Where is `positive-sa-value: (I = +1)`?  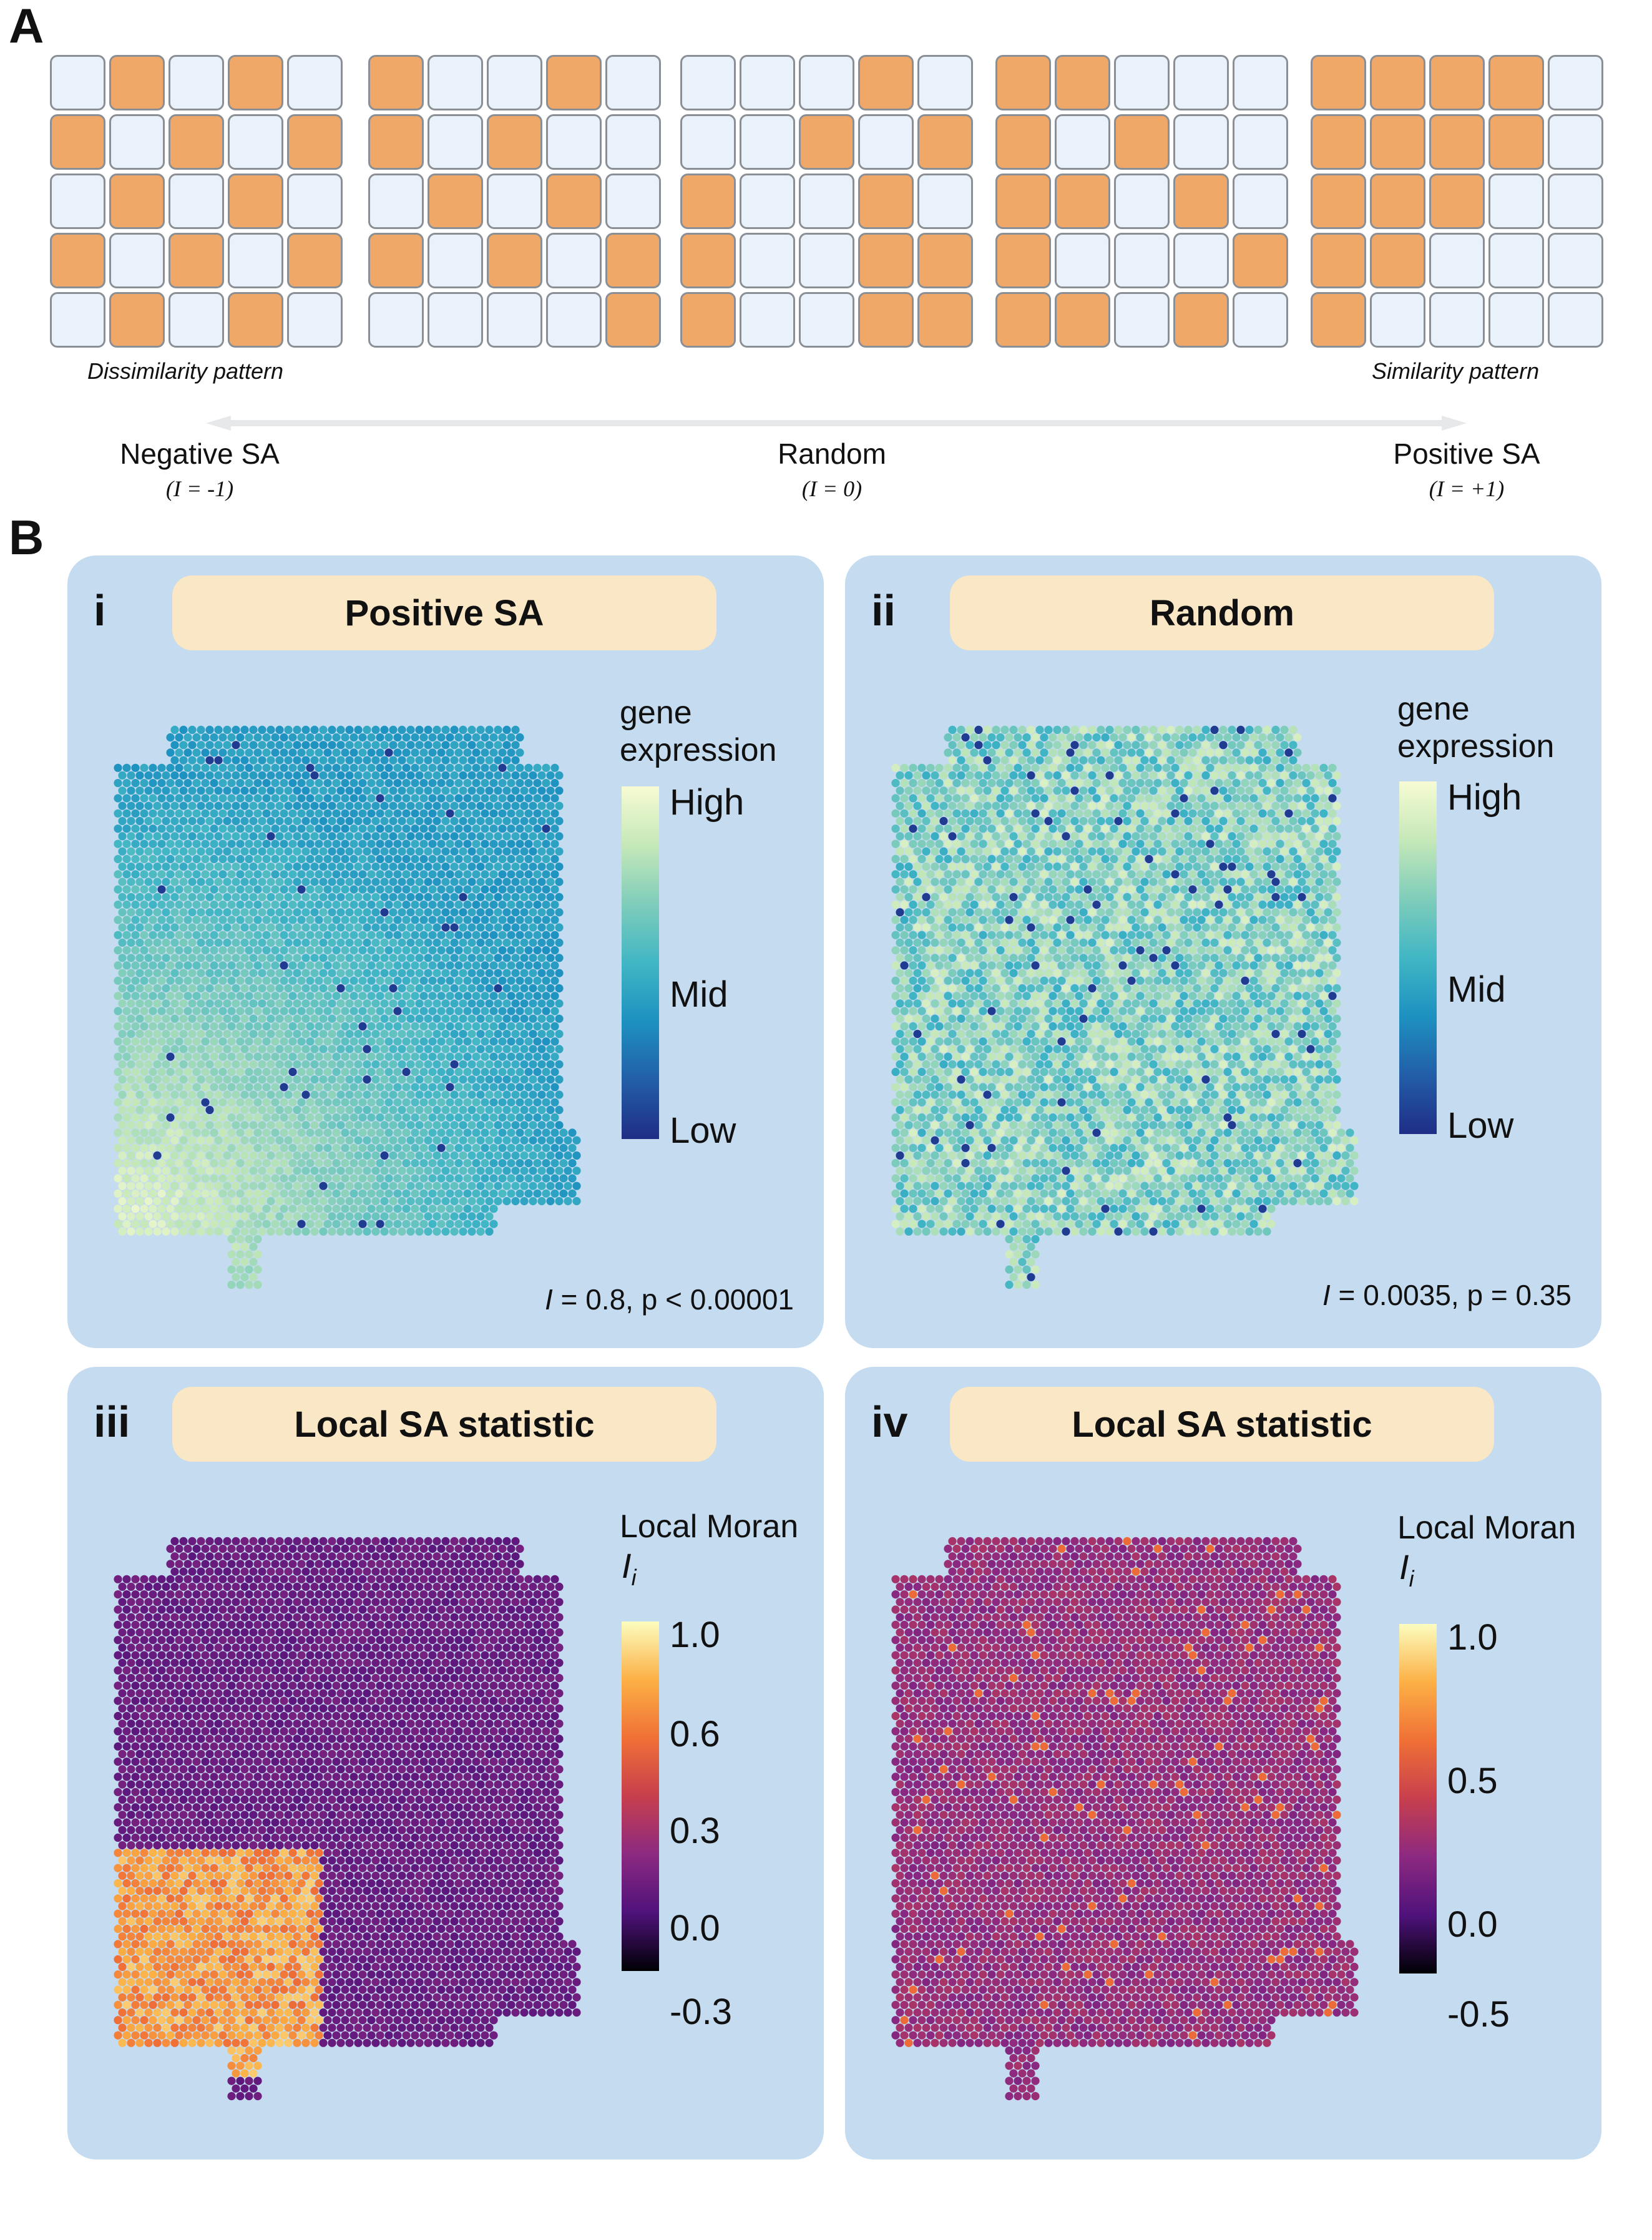
positive-sa-value: (I = +1) is located at coordinates (1467, 488).